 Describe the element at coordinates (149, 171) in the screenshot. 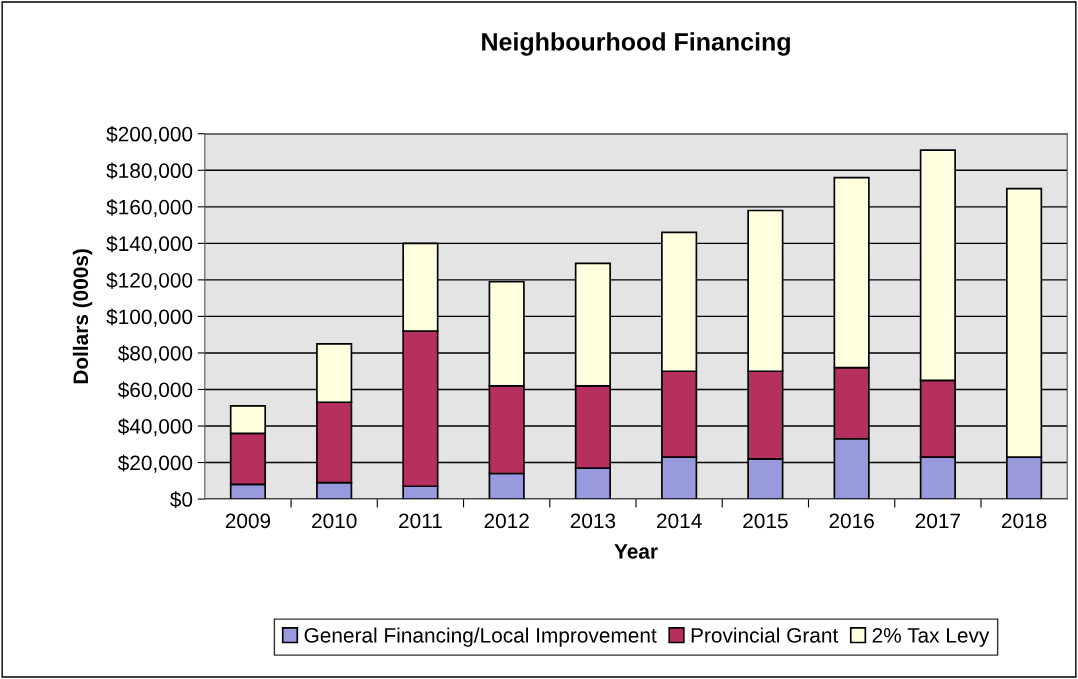

I see `y-tick-label: $180,000` at that location.